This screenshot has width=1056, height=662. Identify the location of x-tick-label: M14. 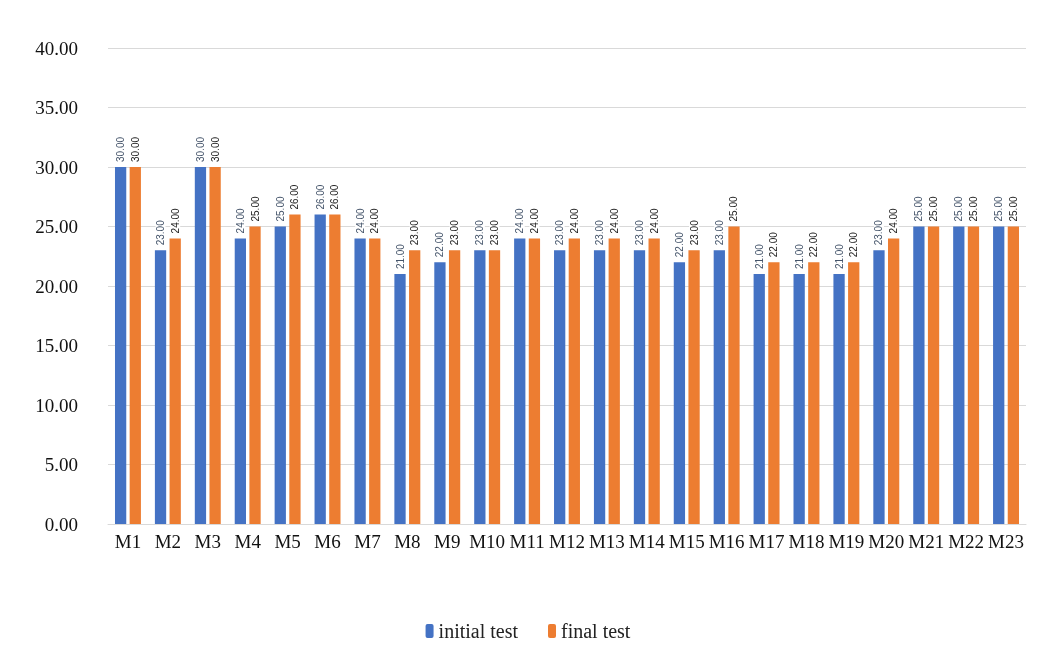
(647, 541).